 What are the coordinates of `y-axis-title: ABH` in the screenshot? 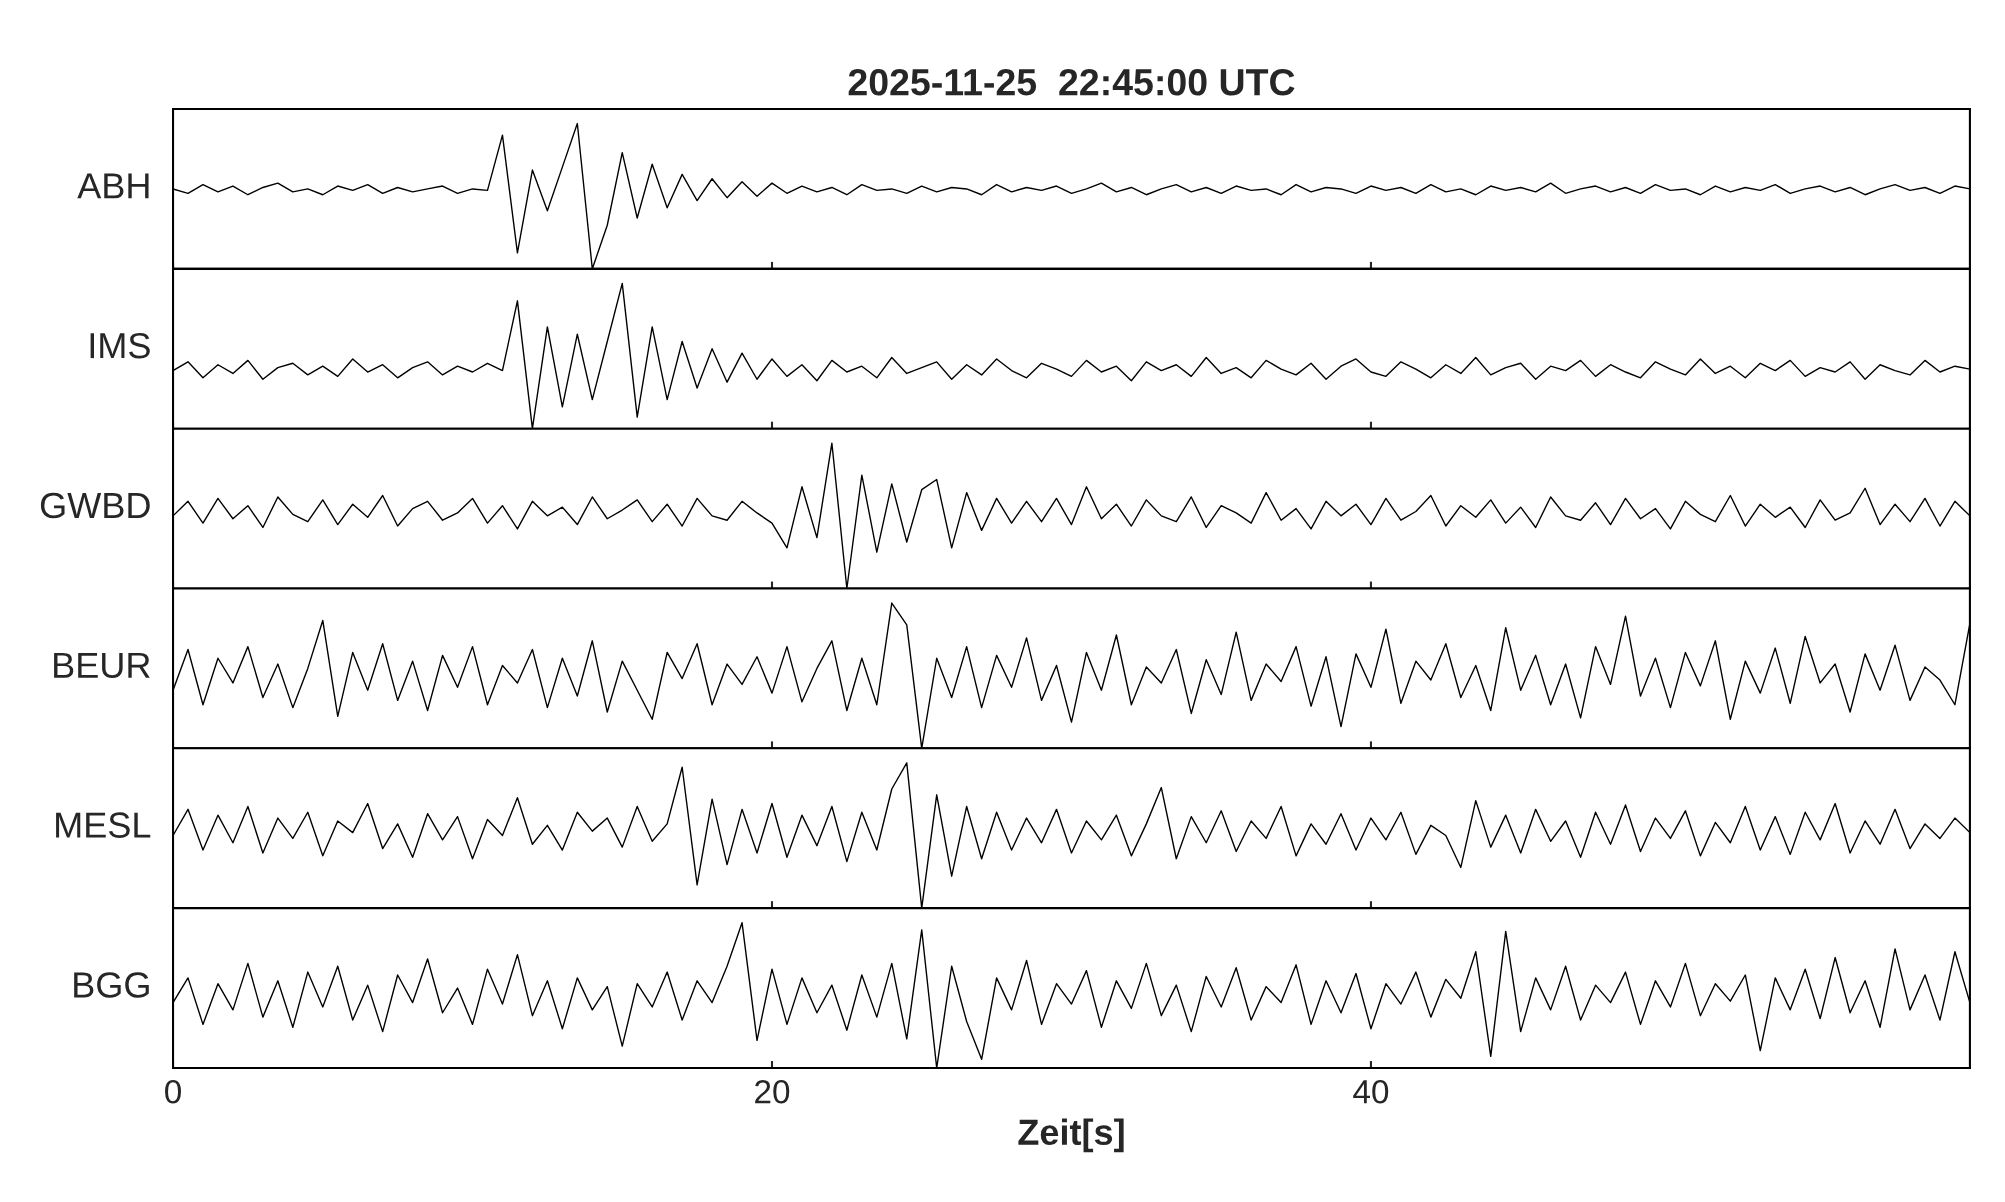 It's located at (113, 186).